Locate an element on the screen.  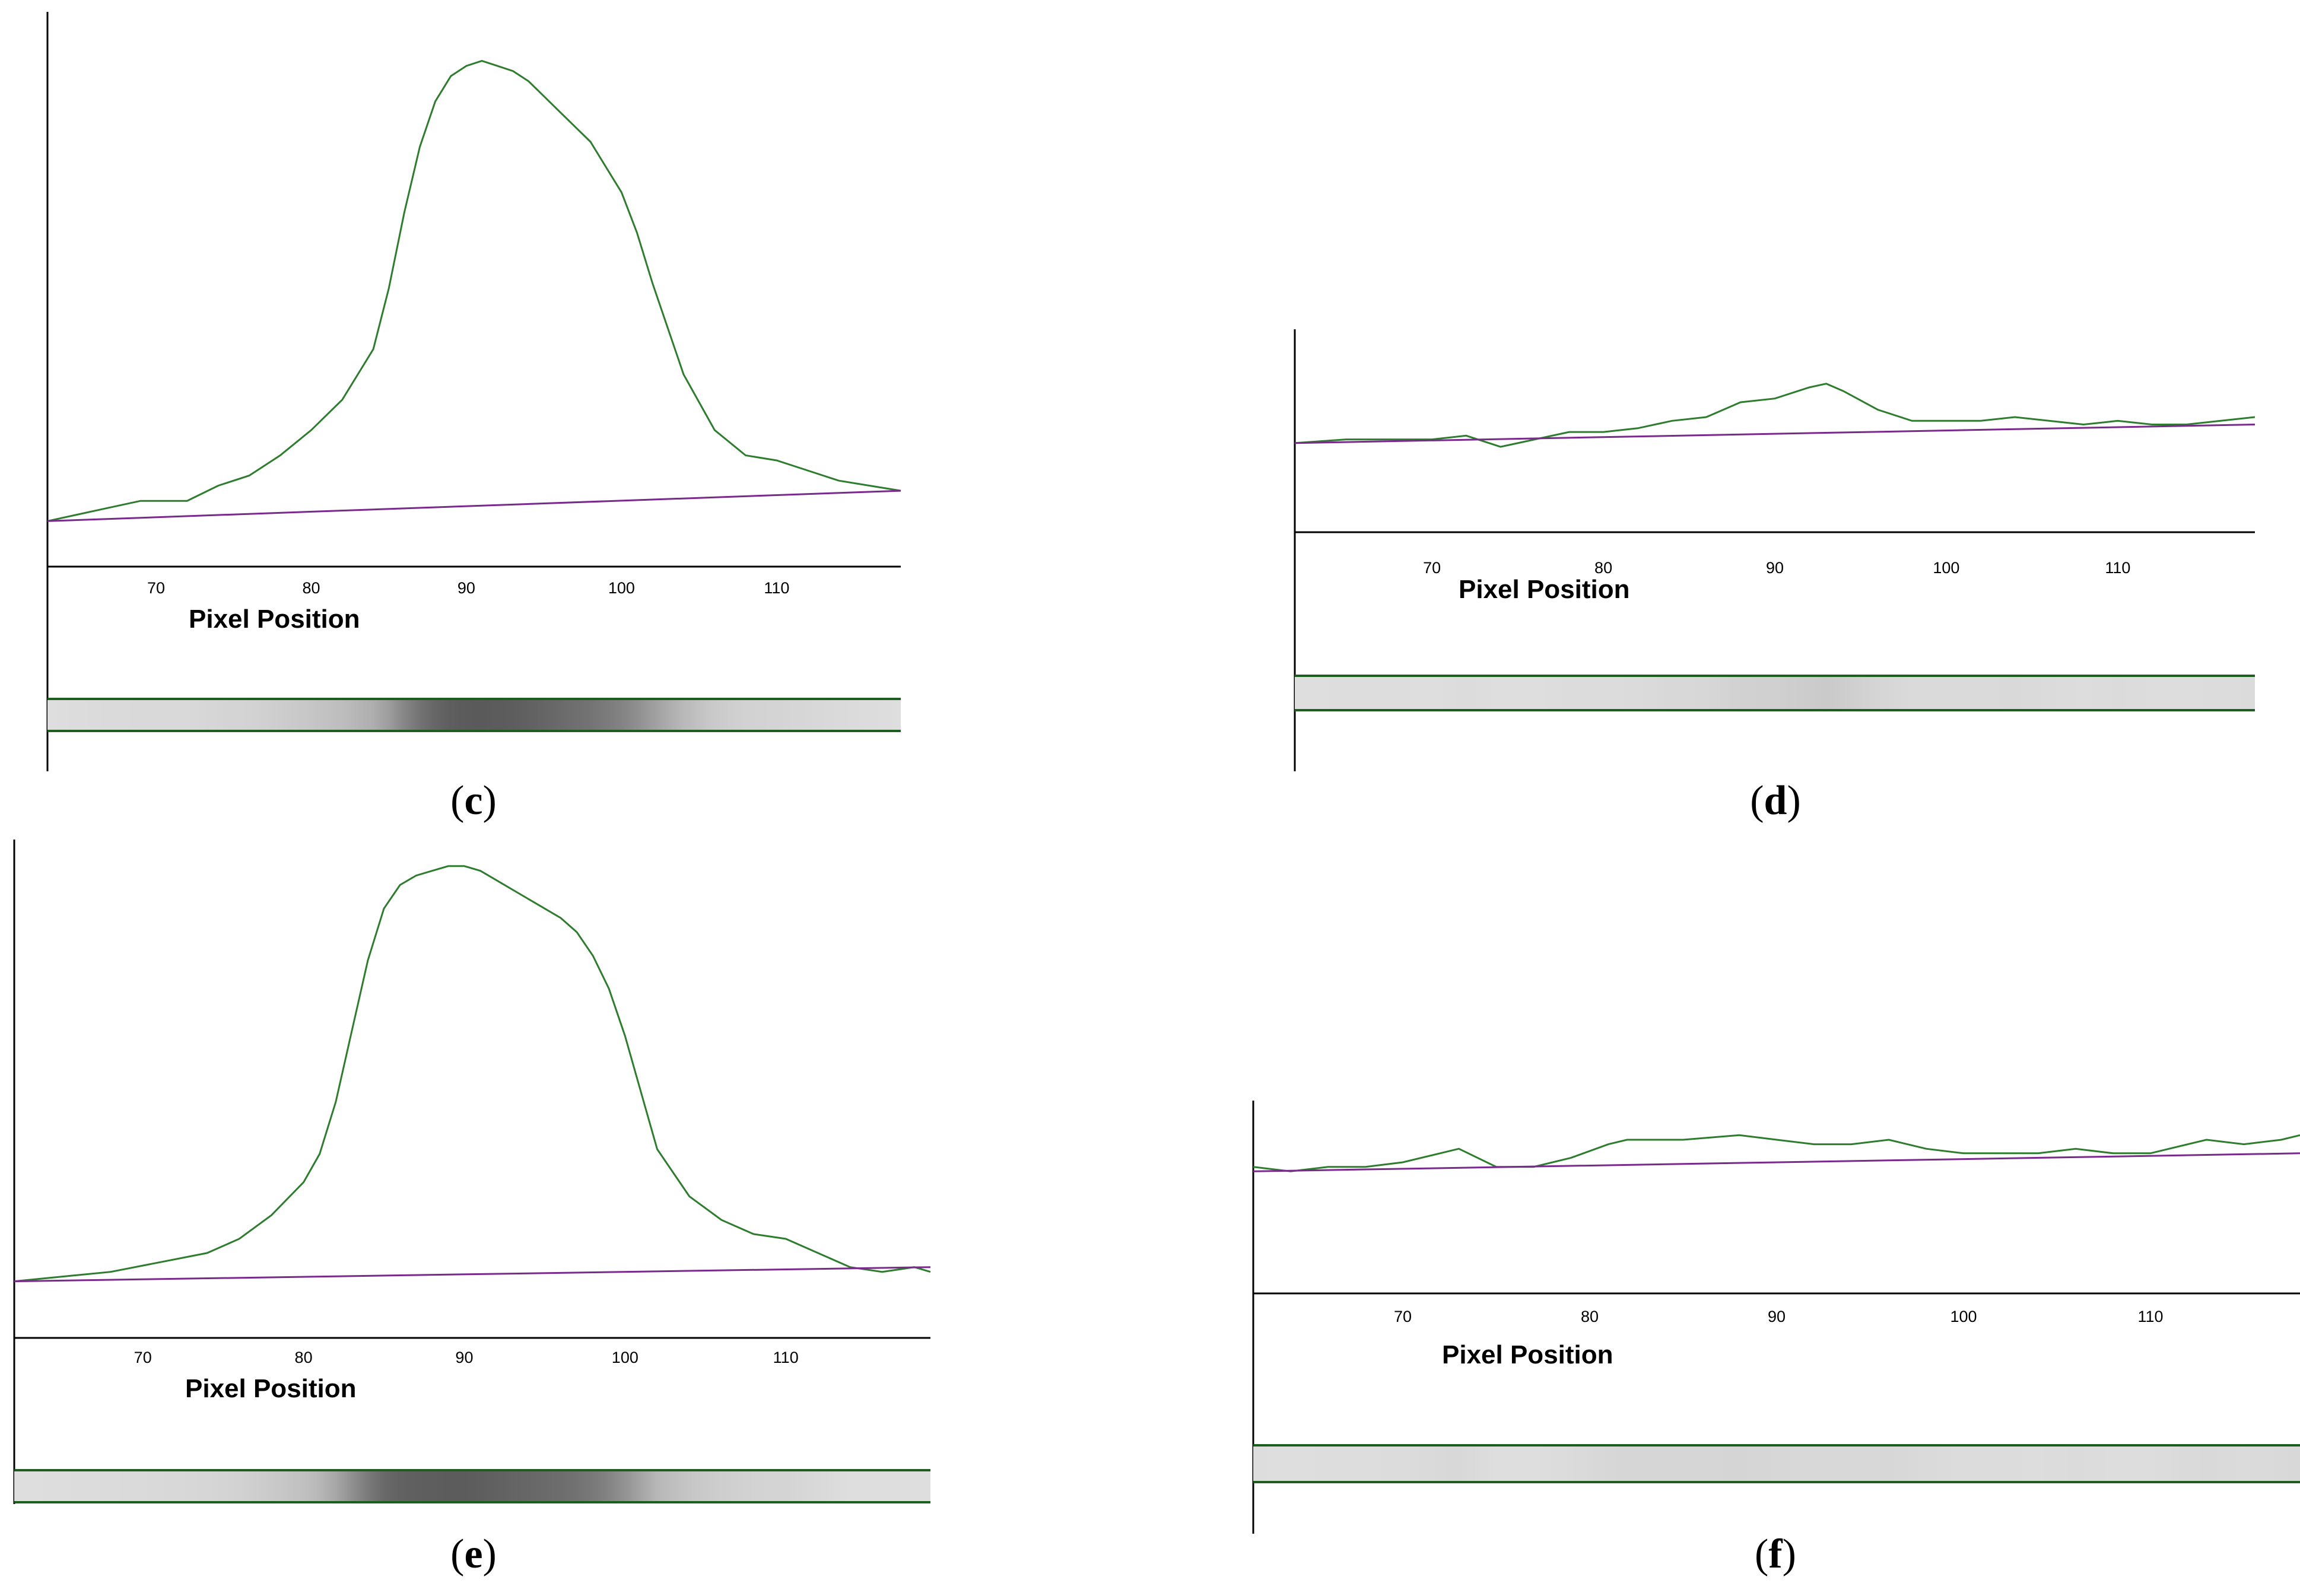
caption-c: (c) is located at coordinates (473, 801).